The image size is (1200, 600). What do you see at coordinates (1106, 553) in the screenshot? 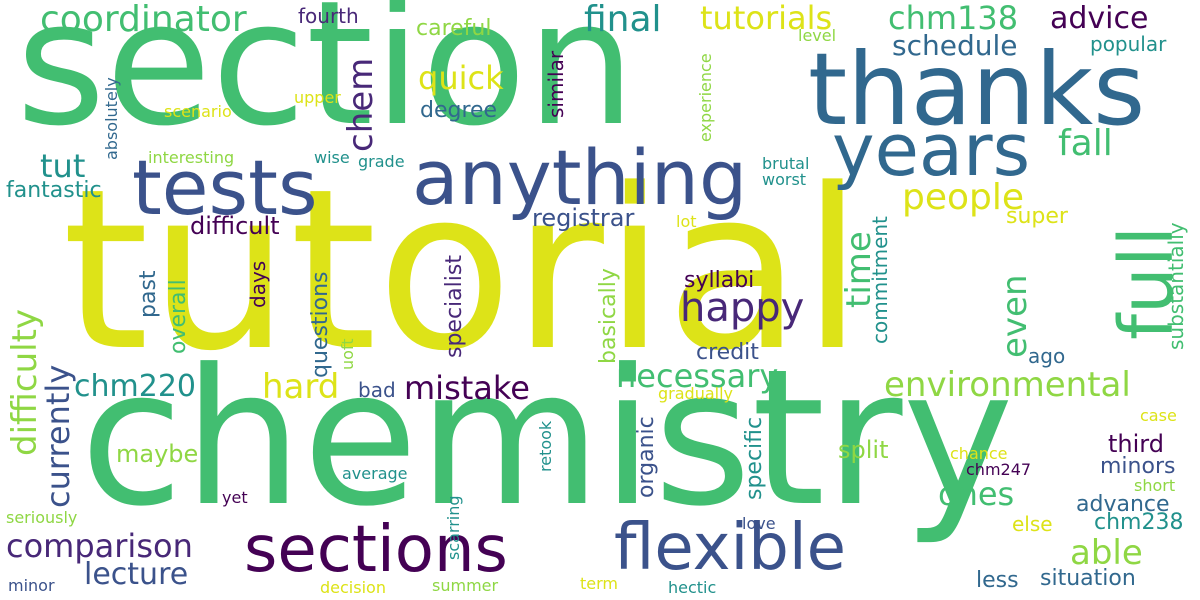
I see `word-able: able` at bounding box center [1106, 553].